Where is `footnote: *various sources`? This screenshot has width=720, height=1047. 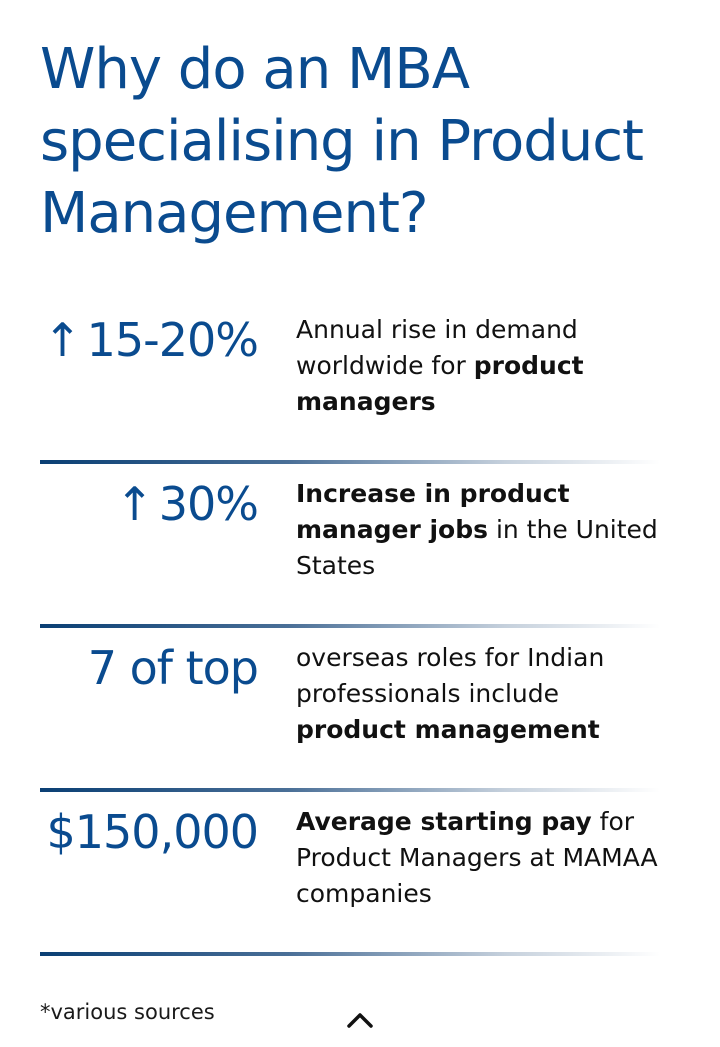 footnote: *various sources is located at coordinates (127, 1012).